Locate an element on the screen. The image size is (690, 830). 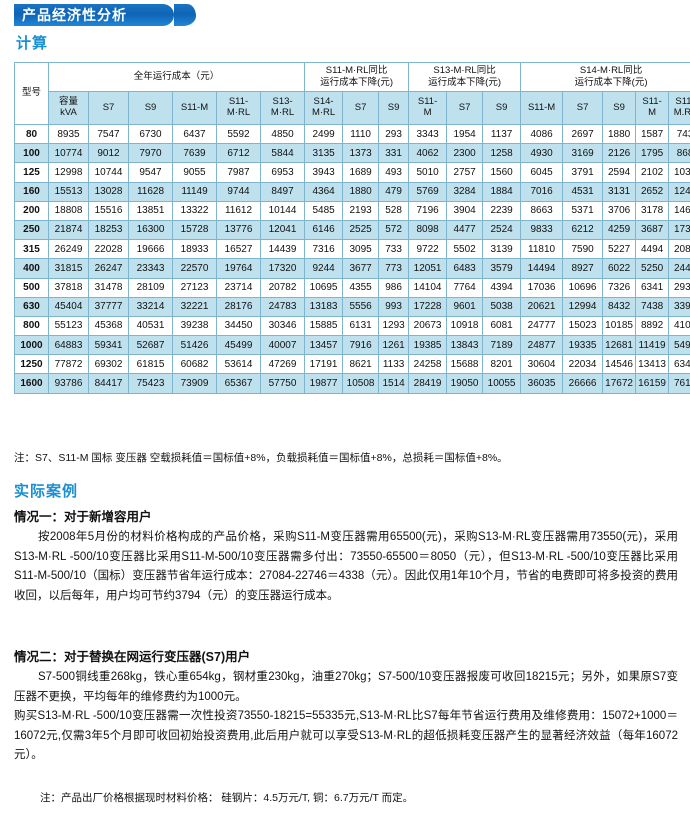
cell-r8-c7: 4355 is located at coordinates (361, 287).